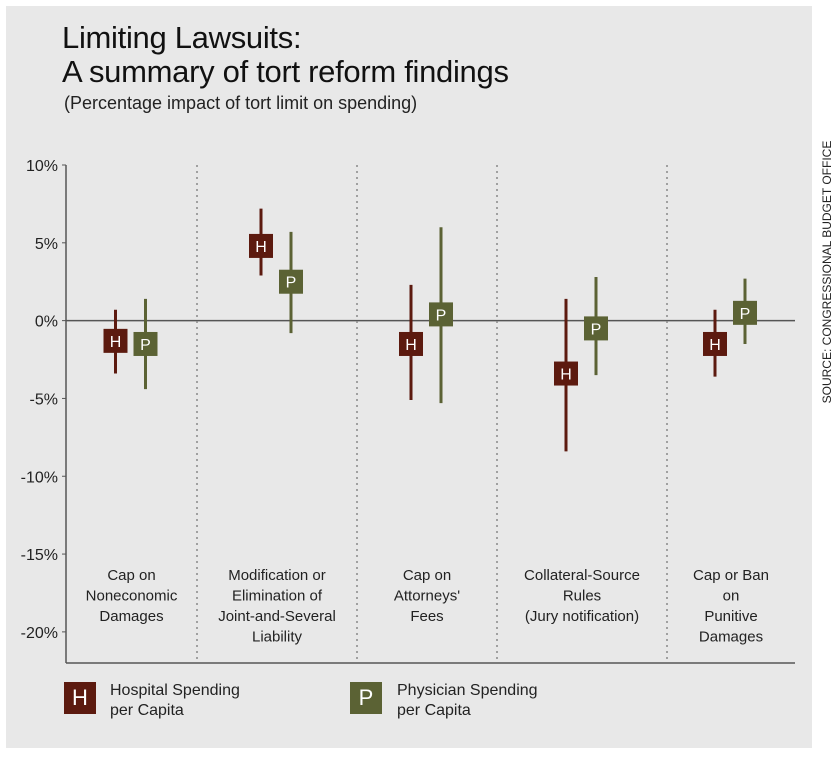 This screenshot has width=840, height=759. What do you see at coordinates (42, 166) in the screenshot?
I see `y-tick-label: 10%` at bounding box center [42, 166].